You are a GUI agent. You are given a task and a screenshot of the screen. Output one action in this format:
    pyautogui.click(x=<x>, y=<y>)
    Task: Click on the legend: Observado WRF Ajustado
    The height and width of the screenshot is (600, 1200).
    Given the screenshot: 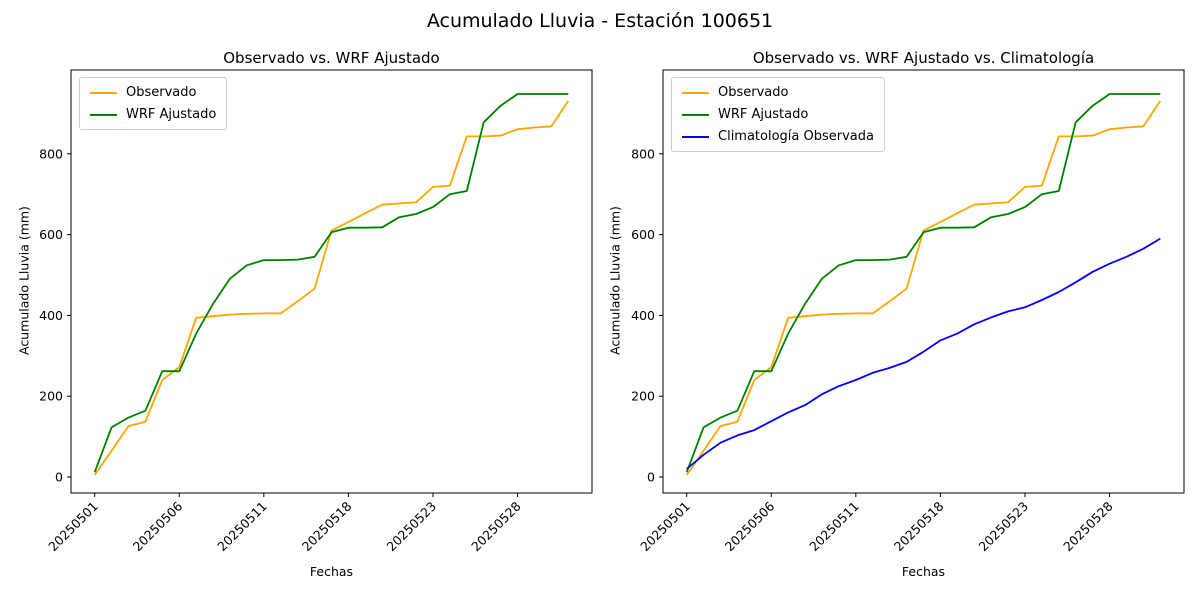 What is the action you would take?
    pyautogui.click(x=153, y=103)
    